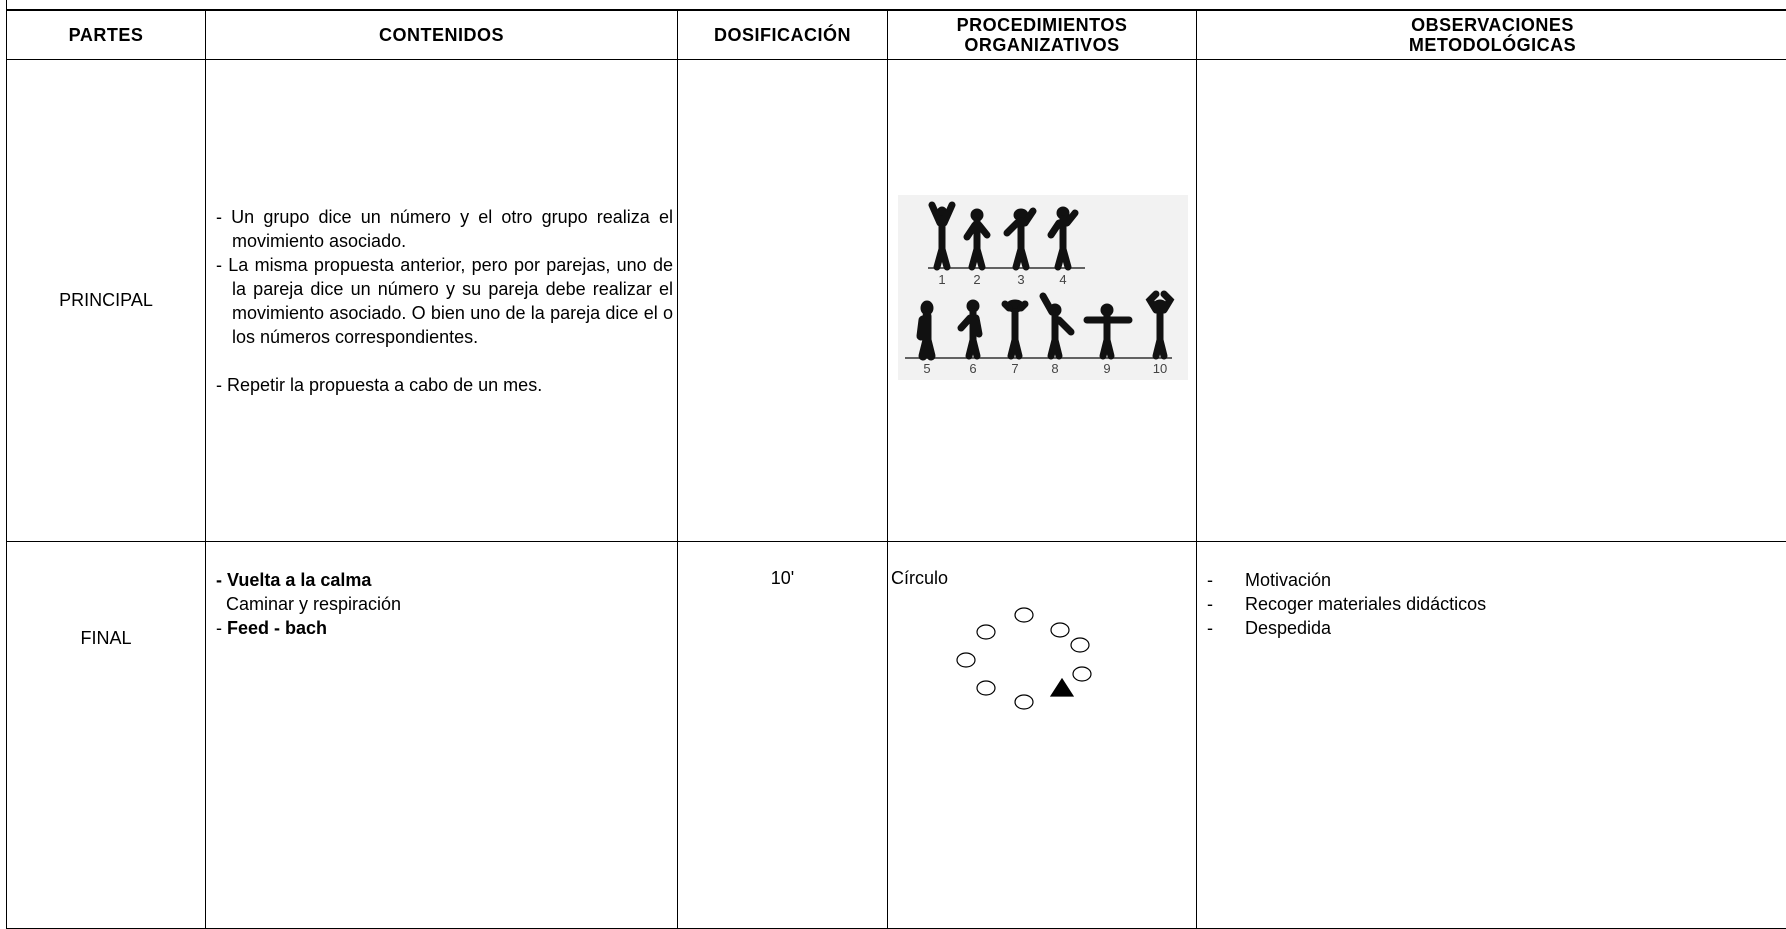 The height and width of the screenshot is (929, 1786). Describe the element at coordinates (1288, 628) in the screenshot. I see `obs-text: Despedida` at that location.